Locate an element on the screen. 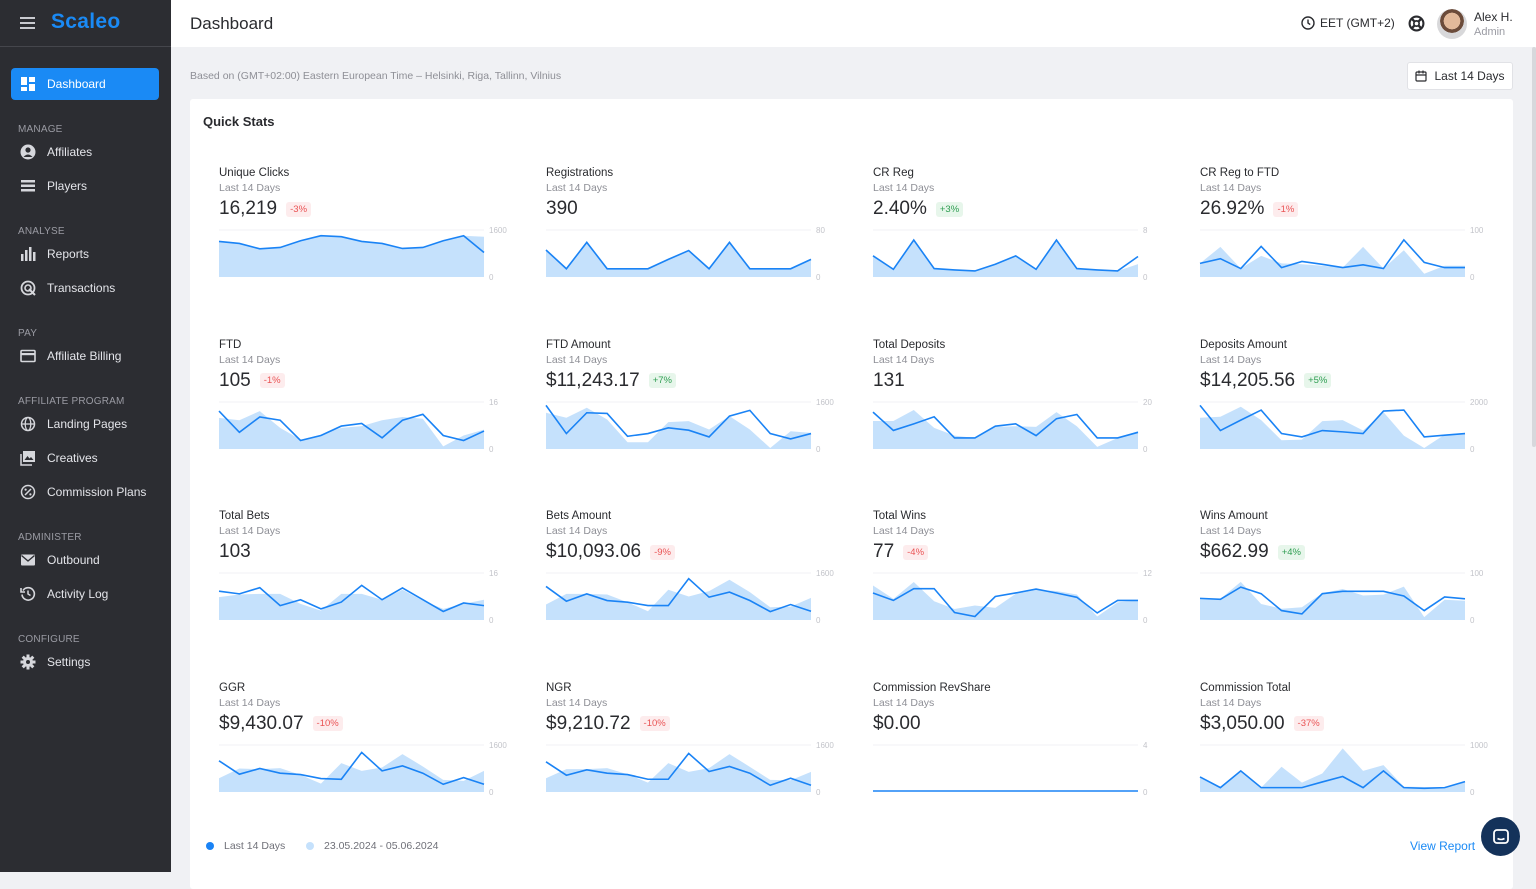  stat-value-row: 77 -4% is located at coordinates (901, 552).